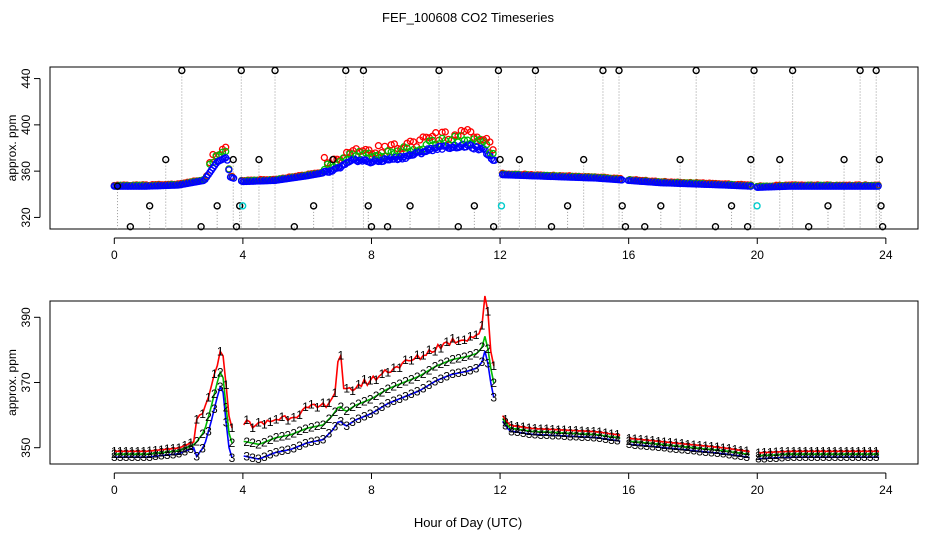 The width and height of the screenshot is (936, 540). Describe the element at coordinates (243, 255) in the screenshot. I see `top-x-tick-label: 4` at that location.